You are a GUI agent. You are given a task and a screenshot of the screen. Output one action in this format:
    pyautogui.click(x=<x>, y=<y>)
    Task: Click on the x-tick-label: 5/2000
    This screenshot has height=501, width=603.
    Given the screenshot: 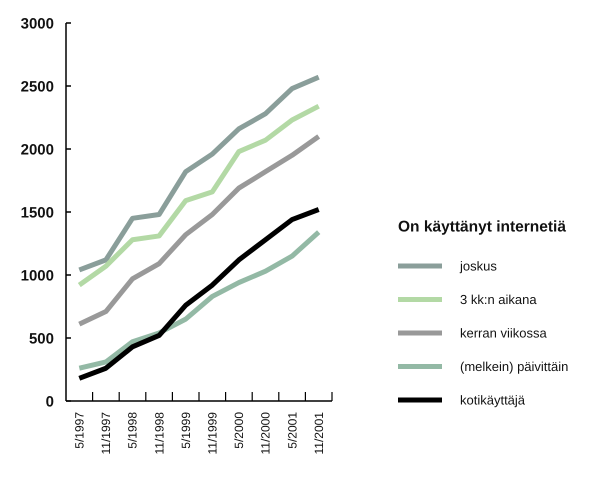 What is the action you would take?
    pyautogui.click(x=239, y=430)
    